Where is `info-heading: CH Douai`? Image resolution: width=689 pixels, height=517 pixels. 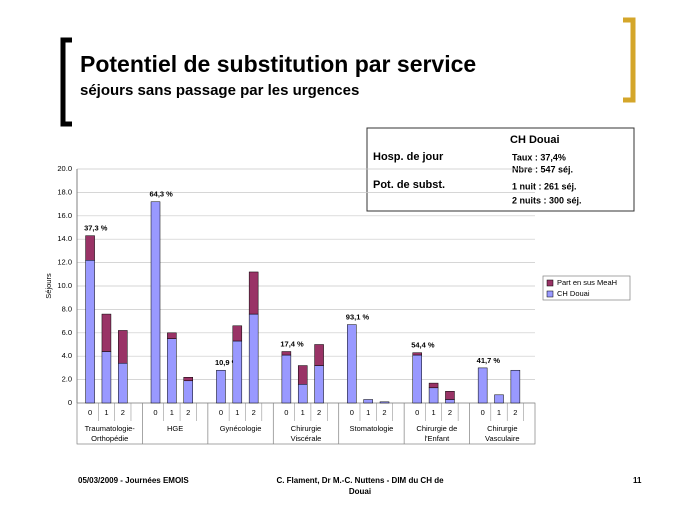 info-heading: CH Douai is located at coordinates (535, 140).